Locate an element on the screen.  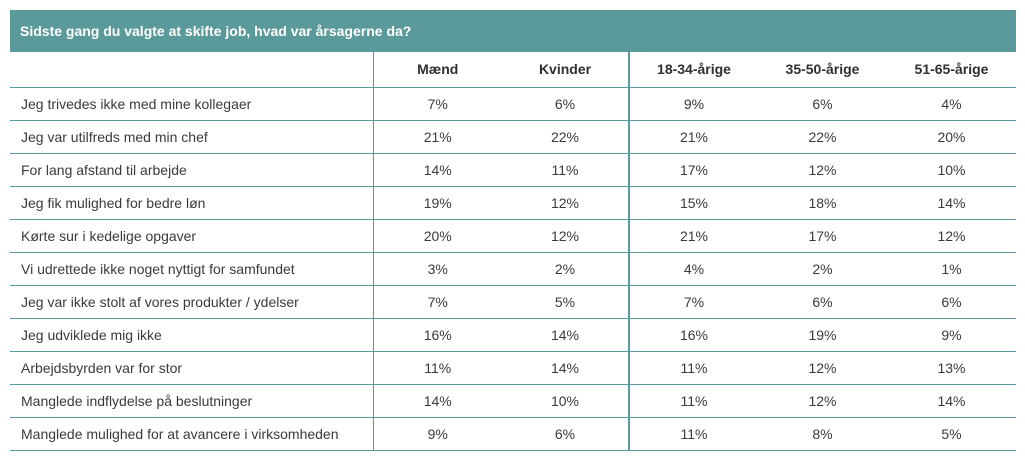
value-cell: 15% is located at coordinates (693, 203).